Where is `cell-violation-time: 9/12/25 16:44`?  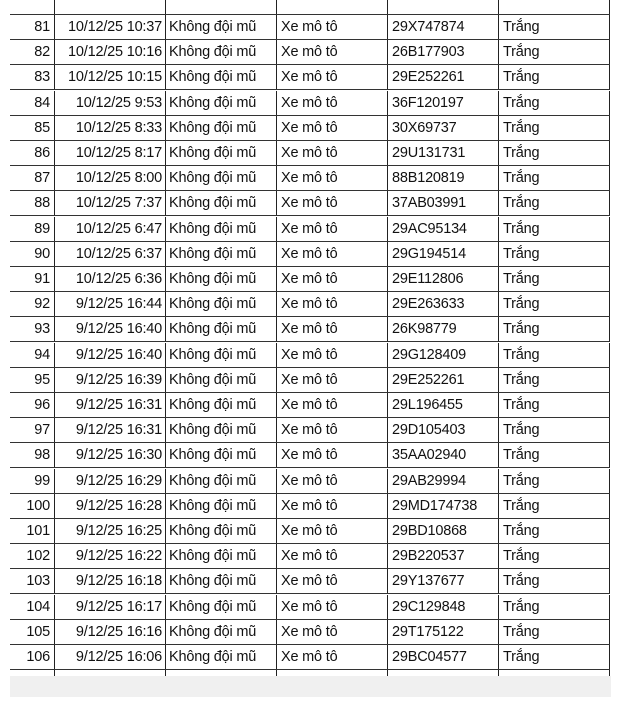 cell-violation-time: 9/12/25 16:44 is located at coordinates (110, 304).